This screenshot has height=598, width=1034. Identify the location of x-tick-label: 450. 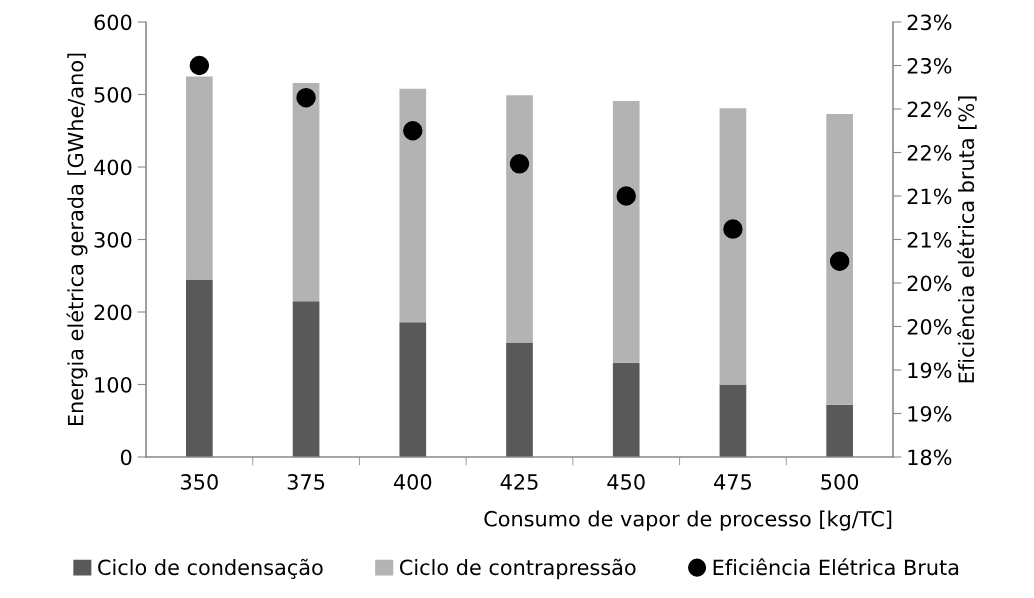
(626, 482).